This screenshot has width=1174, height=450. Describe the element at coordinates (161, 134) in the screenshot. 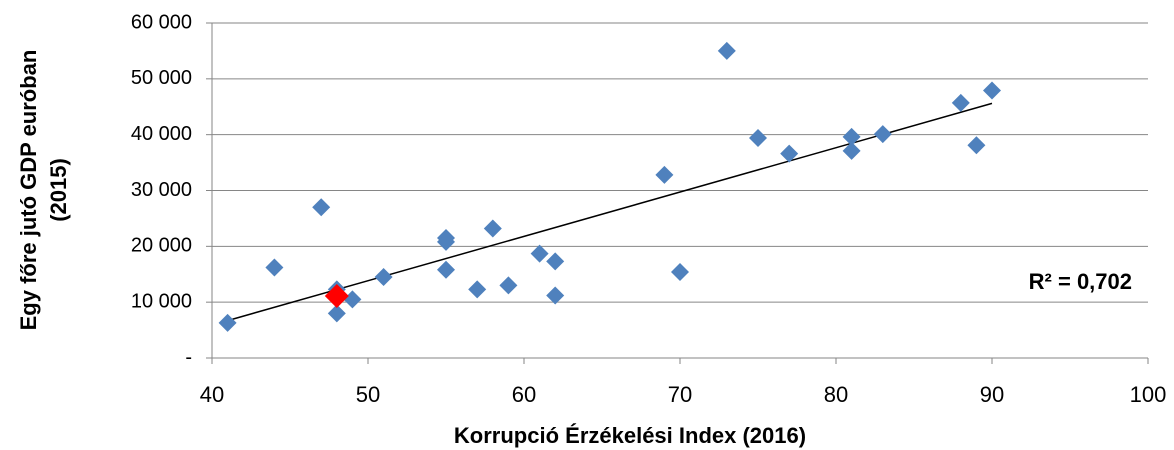

I see `y-tick-label: 40 000` at that location.